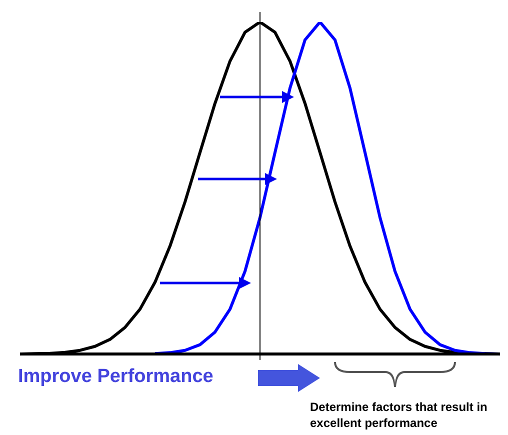  I want to click on text: Improve Performance, so click(116, 377).